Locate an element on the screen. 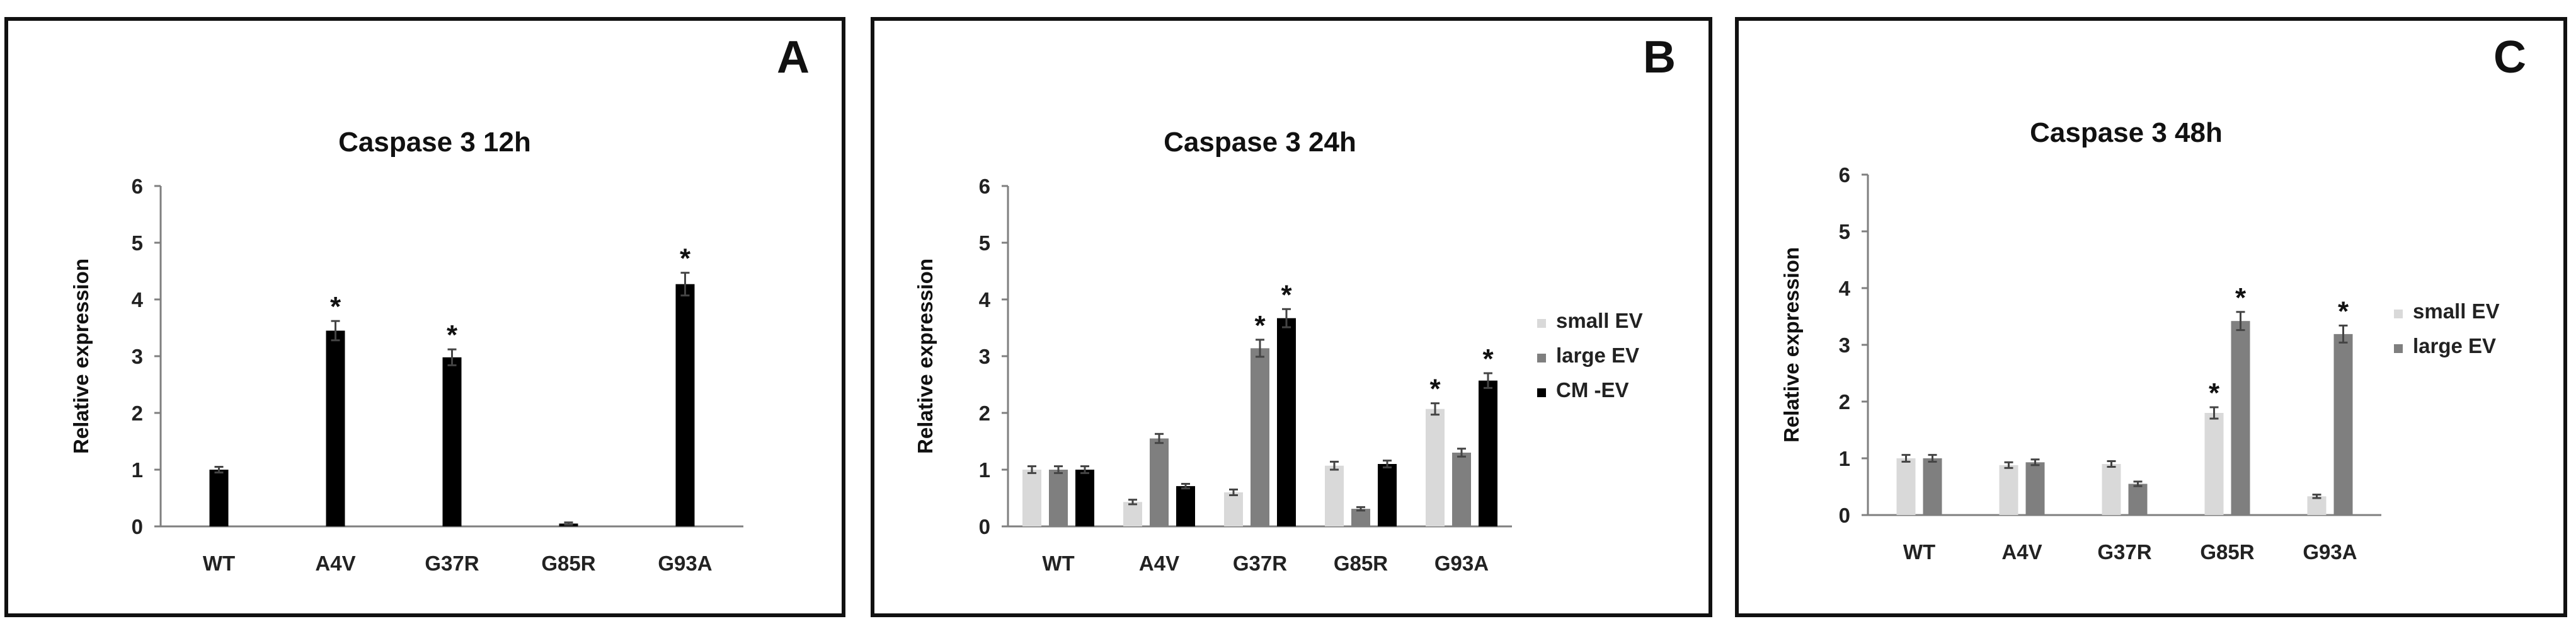 This screenshot has width=2576, height=626. panel-b-title: Caspase 3 24h is located at coordinates (1260, 142).